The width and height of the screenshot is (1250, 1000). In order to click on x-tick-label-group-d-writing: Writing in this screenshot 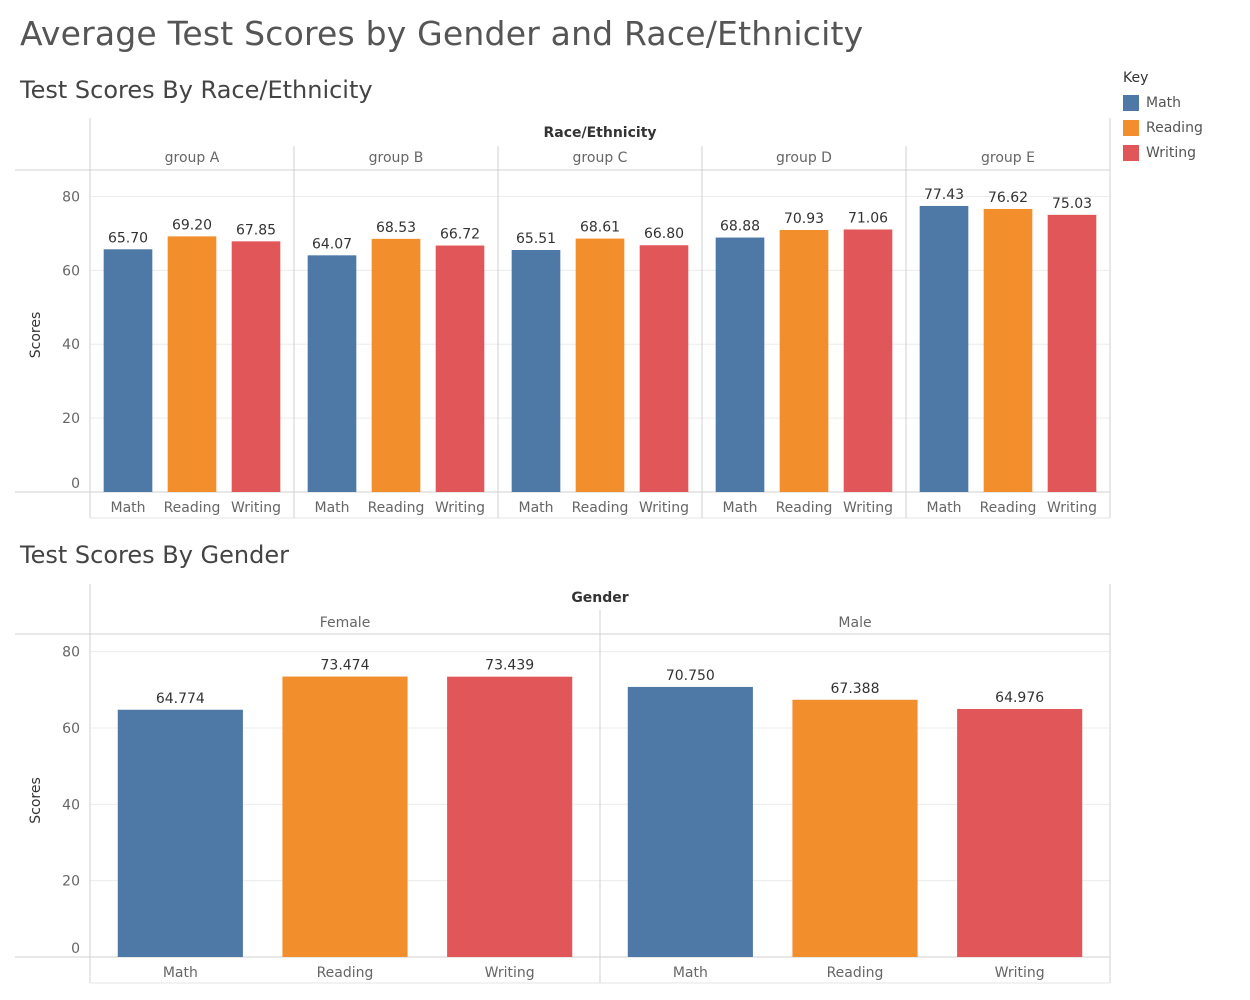, I will do `click(868, 508)`.